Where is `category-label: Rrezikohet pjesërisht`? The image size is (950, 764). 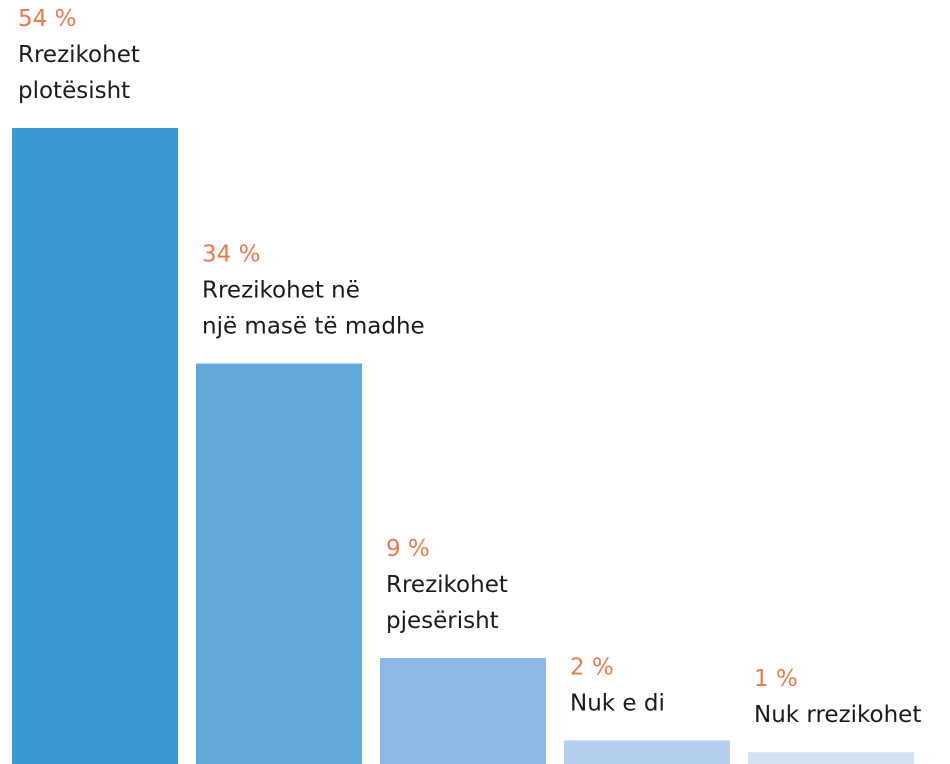
category-label: Rrezikohet pjesërisht is located at coordinates (447, 603).